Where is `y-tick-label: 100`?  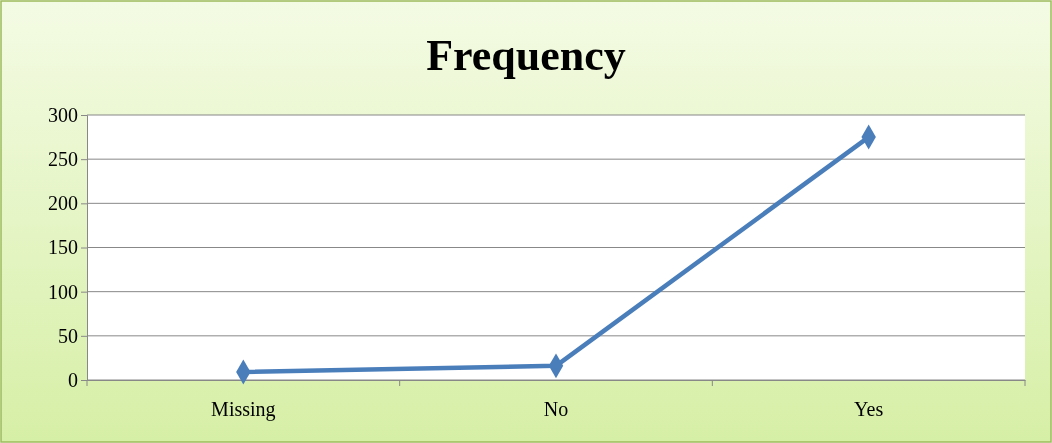 y-tick-label: 100 is located at coordinates (63, 291).